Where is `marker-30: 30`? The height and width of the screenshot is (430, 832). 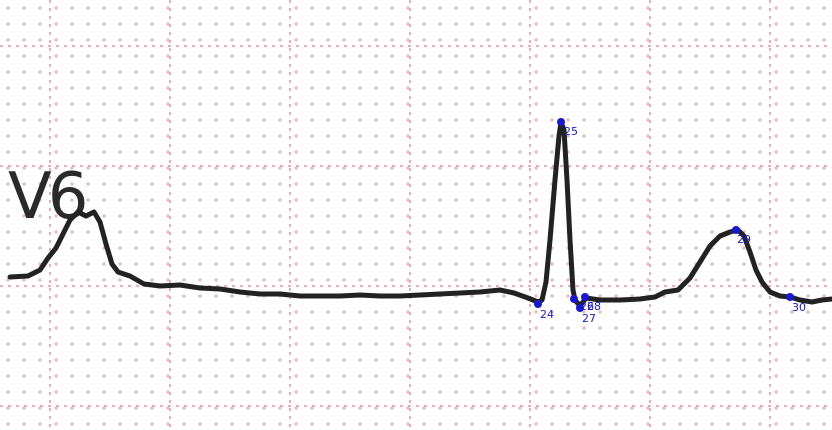 marker-30: 30 is located at coordinates (796, 303).